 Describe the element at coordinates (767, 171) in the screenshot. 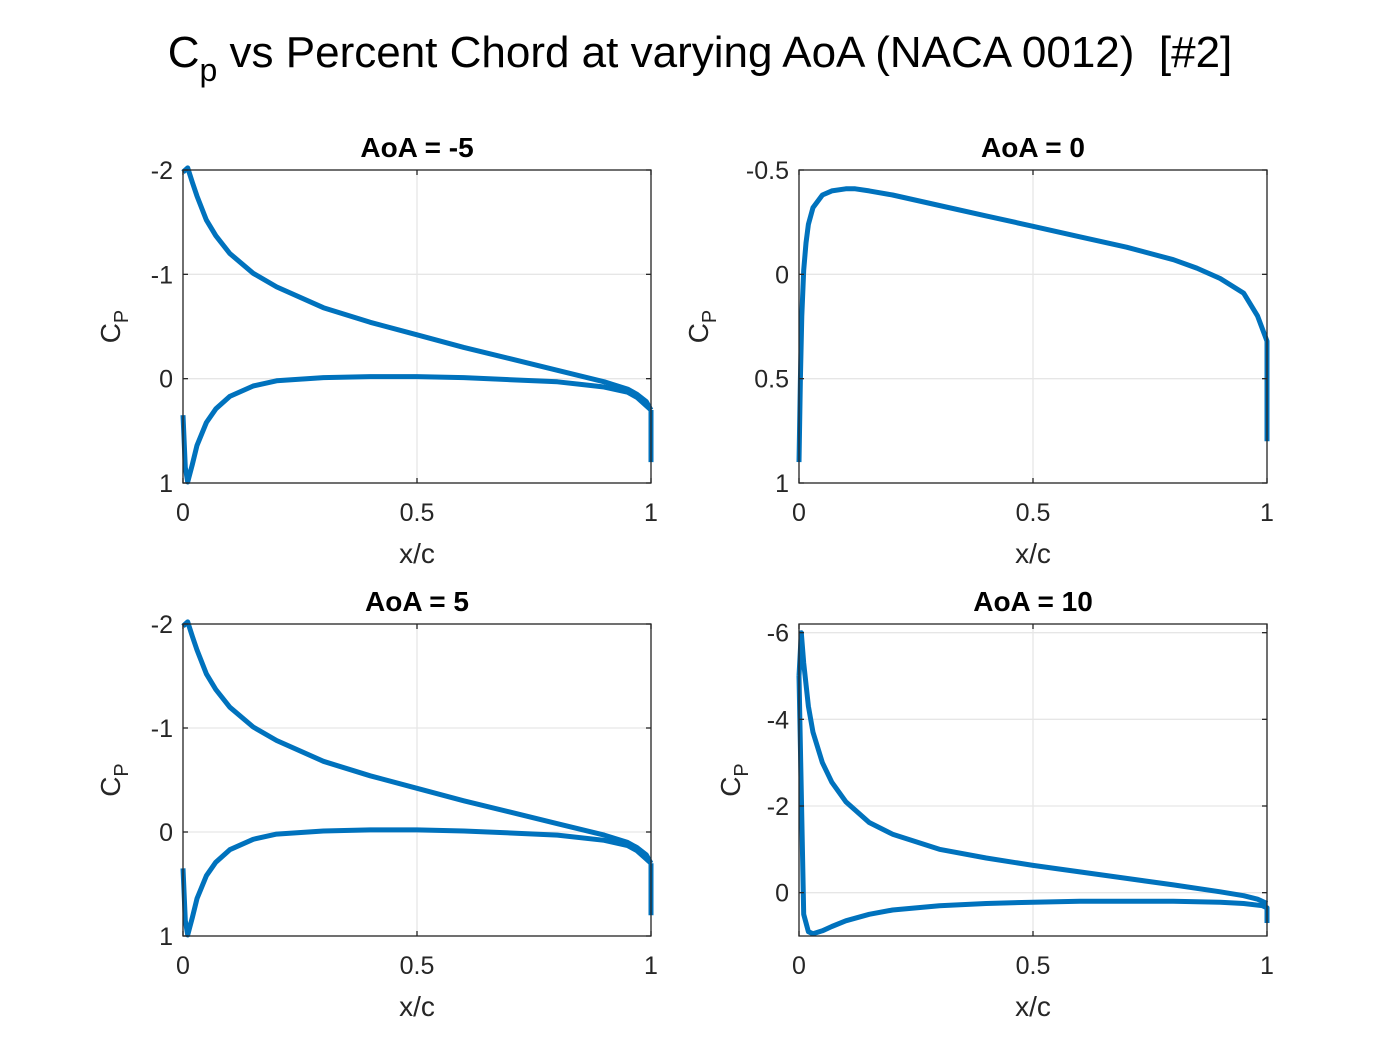

I see `y-tick-label: -0.5` at that location.